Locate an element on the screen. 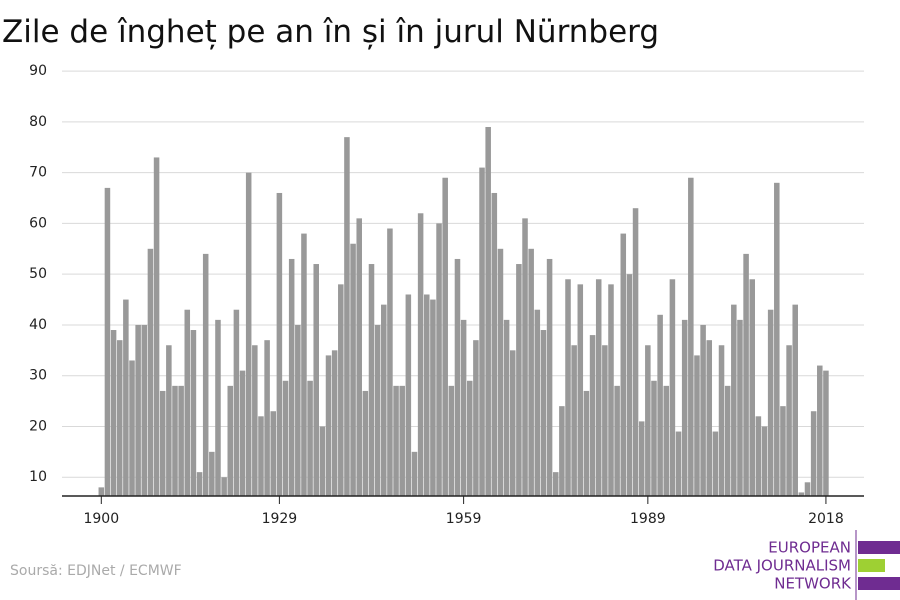  y-tick-label: 90 is located at coordinates (38, 71).